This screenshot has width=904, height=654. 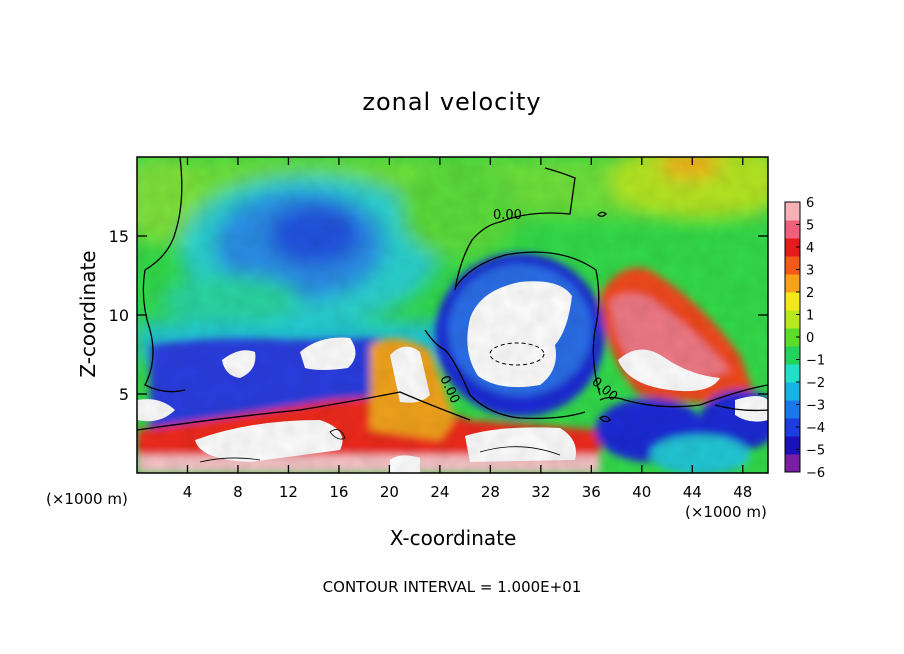 I want to click on x-axis-unit-left: (×1000 m), so click(x=87, y=499).